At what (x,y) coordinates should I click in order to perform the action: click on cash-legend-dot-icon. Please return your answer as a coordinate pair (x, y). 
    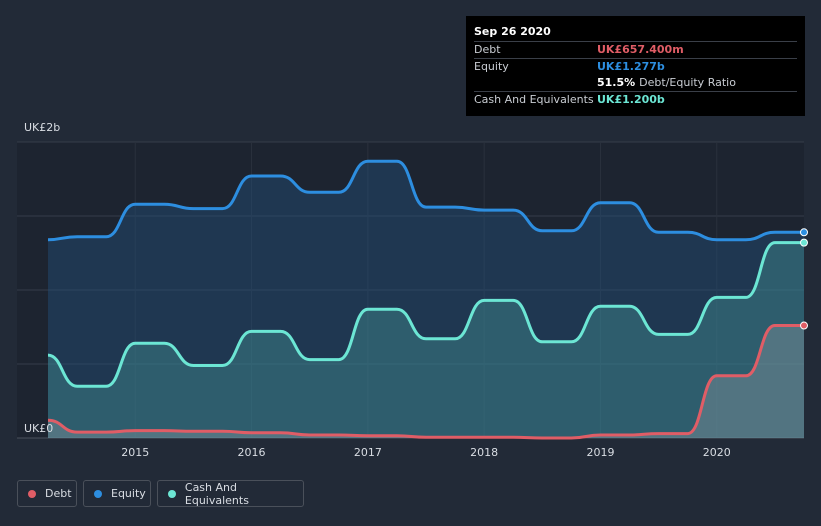
    Looking at the image, I should click on (172, 493).